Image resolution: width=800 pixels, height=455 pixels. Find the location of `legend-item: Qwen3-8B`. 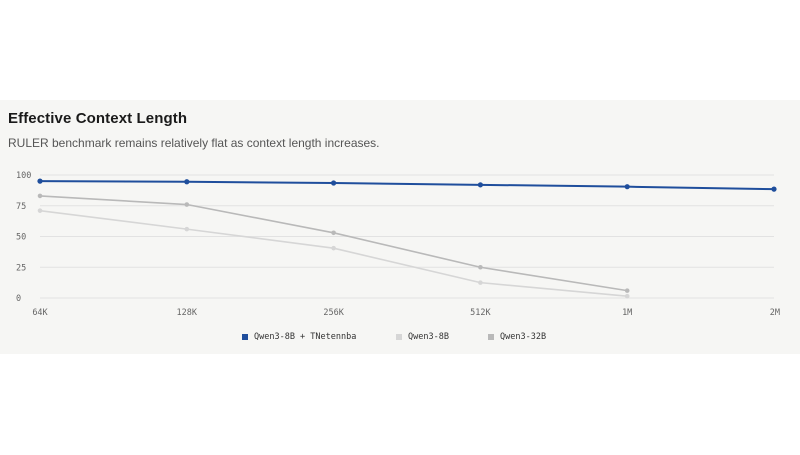

legend-item: Qwen3-8B is located at coordinates (422, 337).